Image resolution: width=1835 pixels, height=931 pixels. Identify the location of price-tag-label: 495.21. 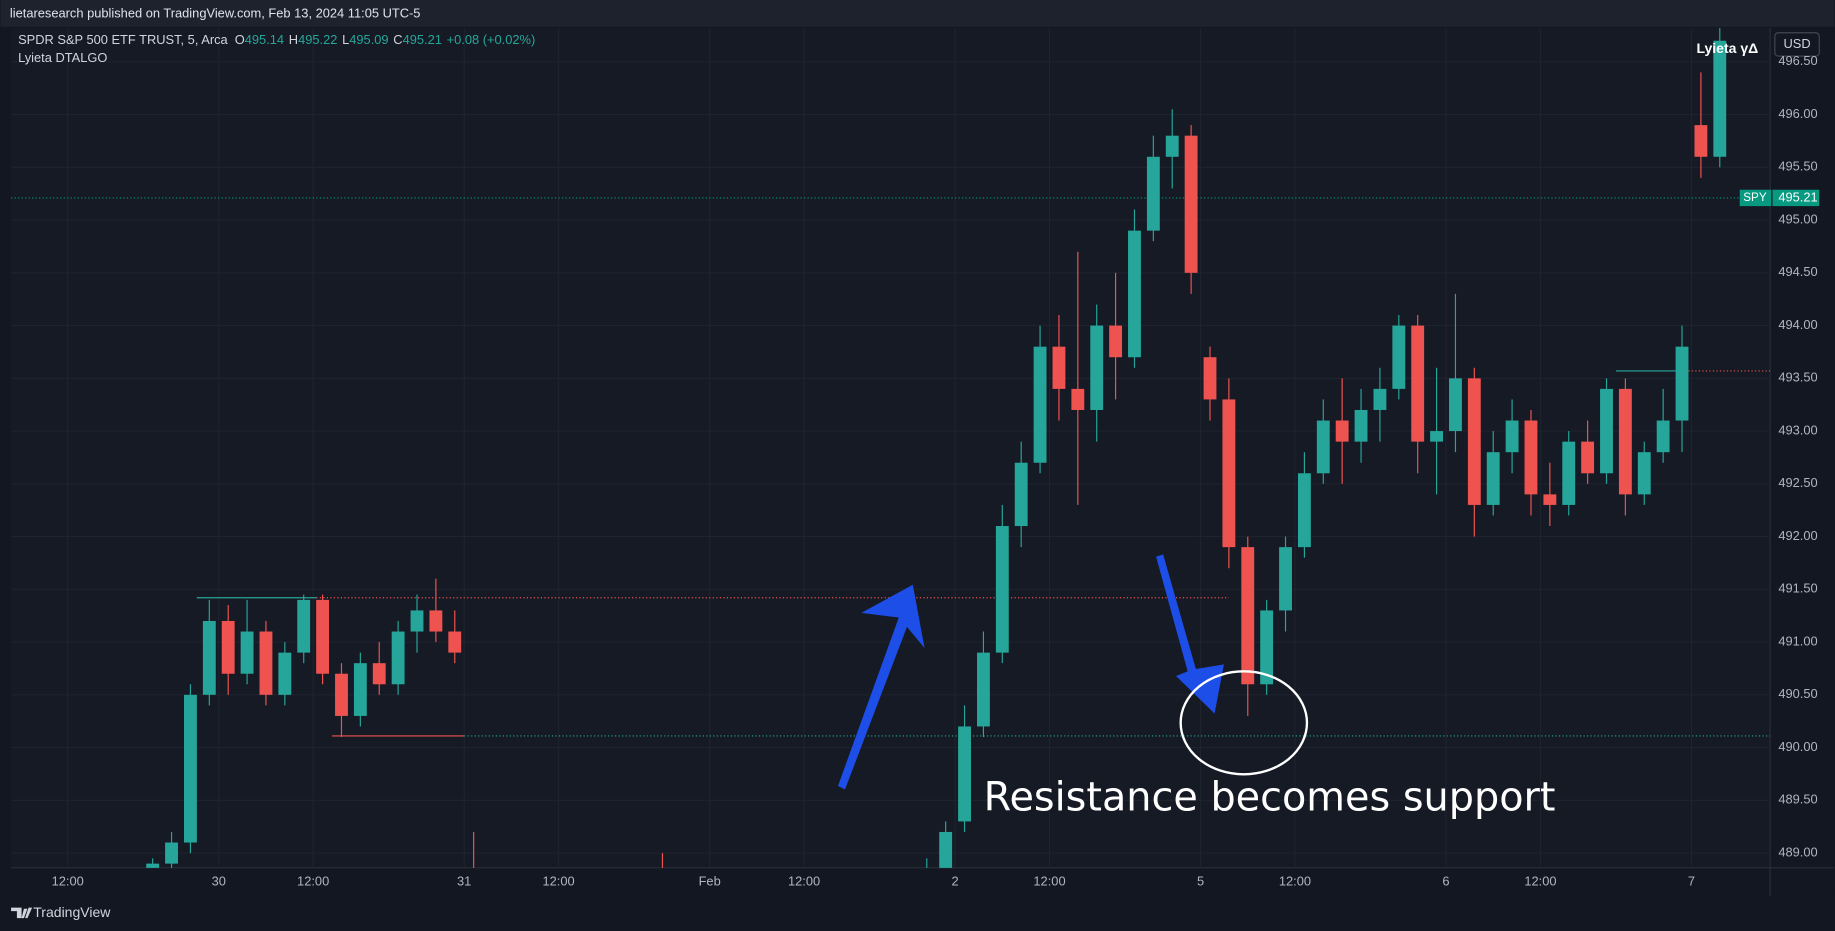
(1797, 196).